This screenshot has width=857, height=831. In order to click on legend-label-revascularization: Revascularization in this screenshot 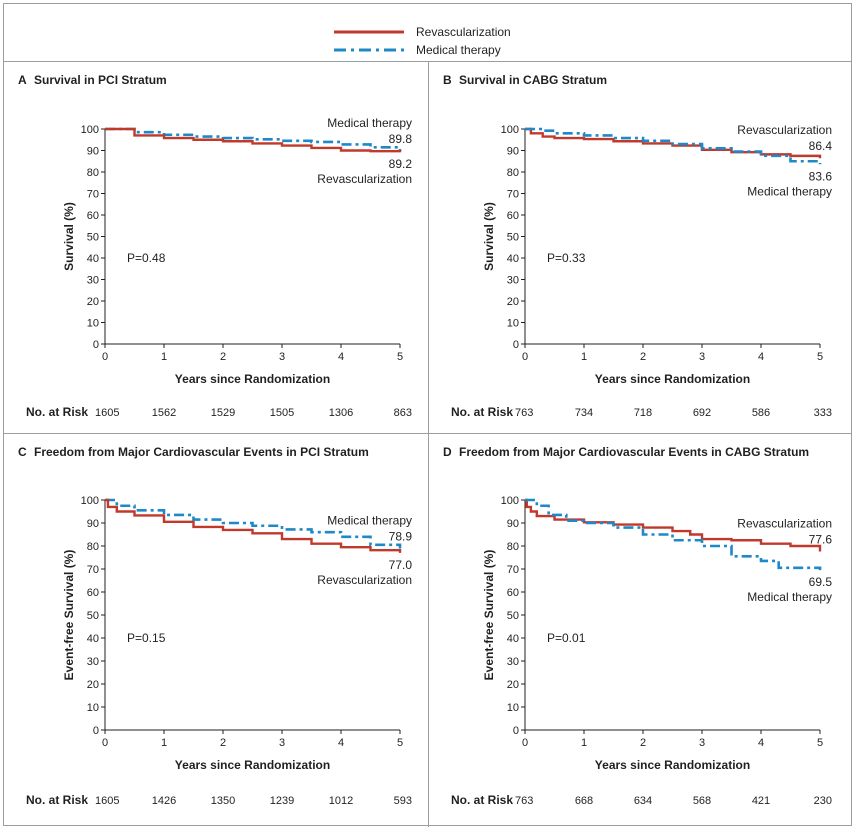, I will do `click(463, 32)`.